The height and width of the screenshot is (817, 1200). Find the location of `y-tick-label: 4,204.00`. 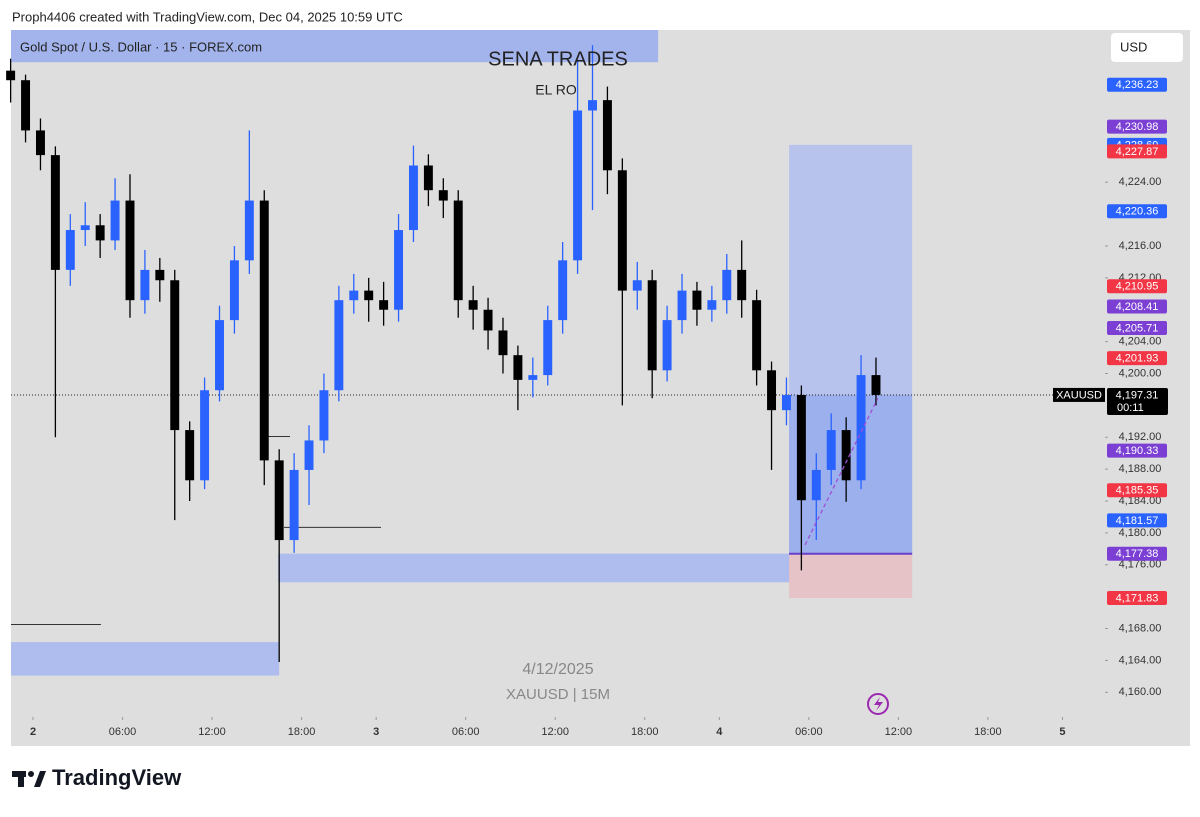

y-tick-label: 4,204.00 is located at coordinates (1140, 342).